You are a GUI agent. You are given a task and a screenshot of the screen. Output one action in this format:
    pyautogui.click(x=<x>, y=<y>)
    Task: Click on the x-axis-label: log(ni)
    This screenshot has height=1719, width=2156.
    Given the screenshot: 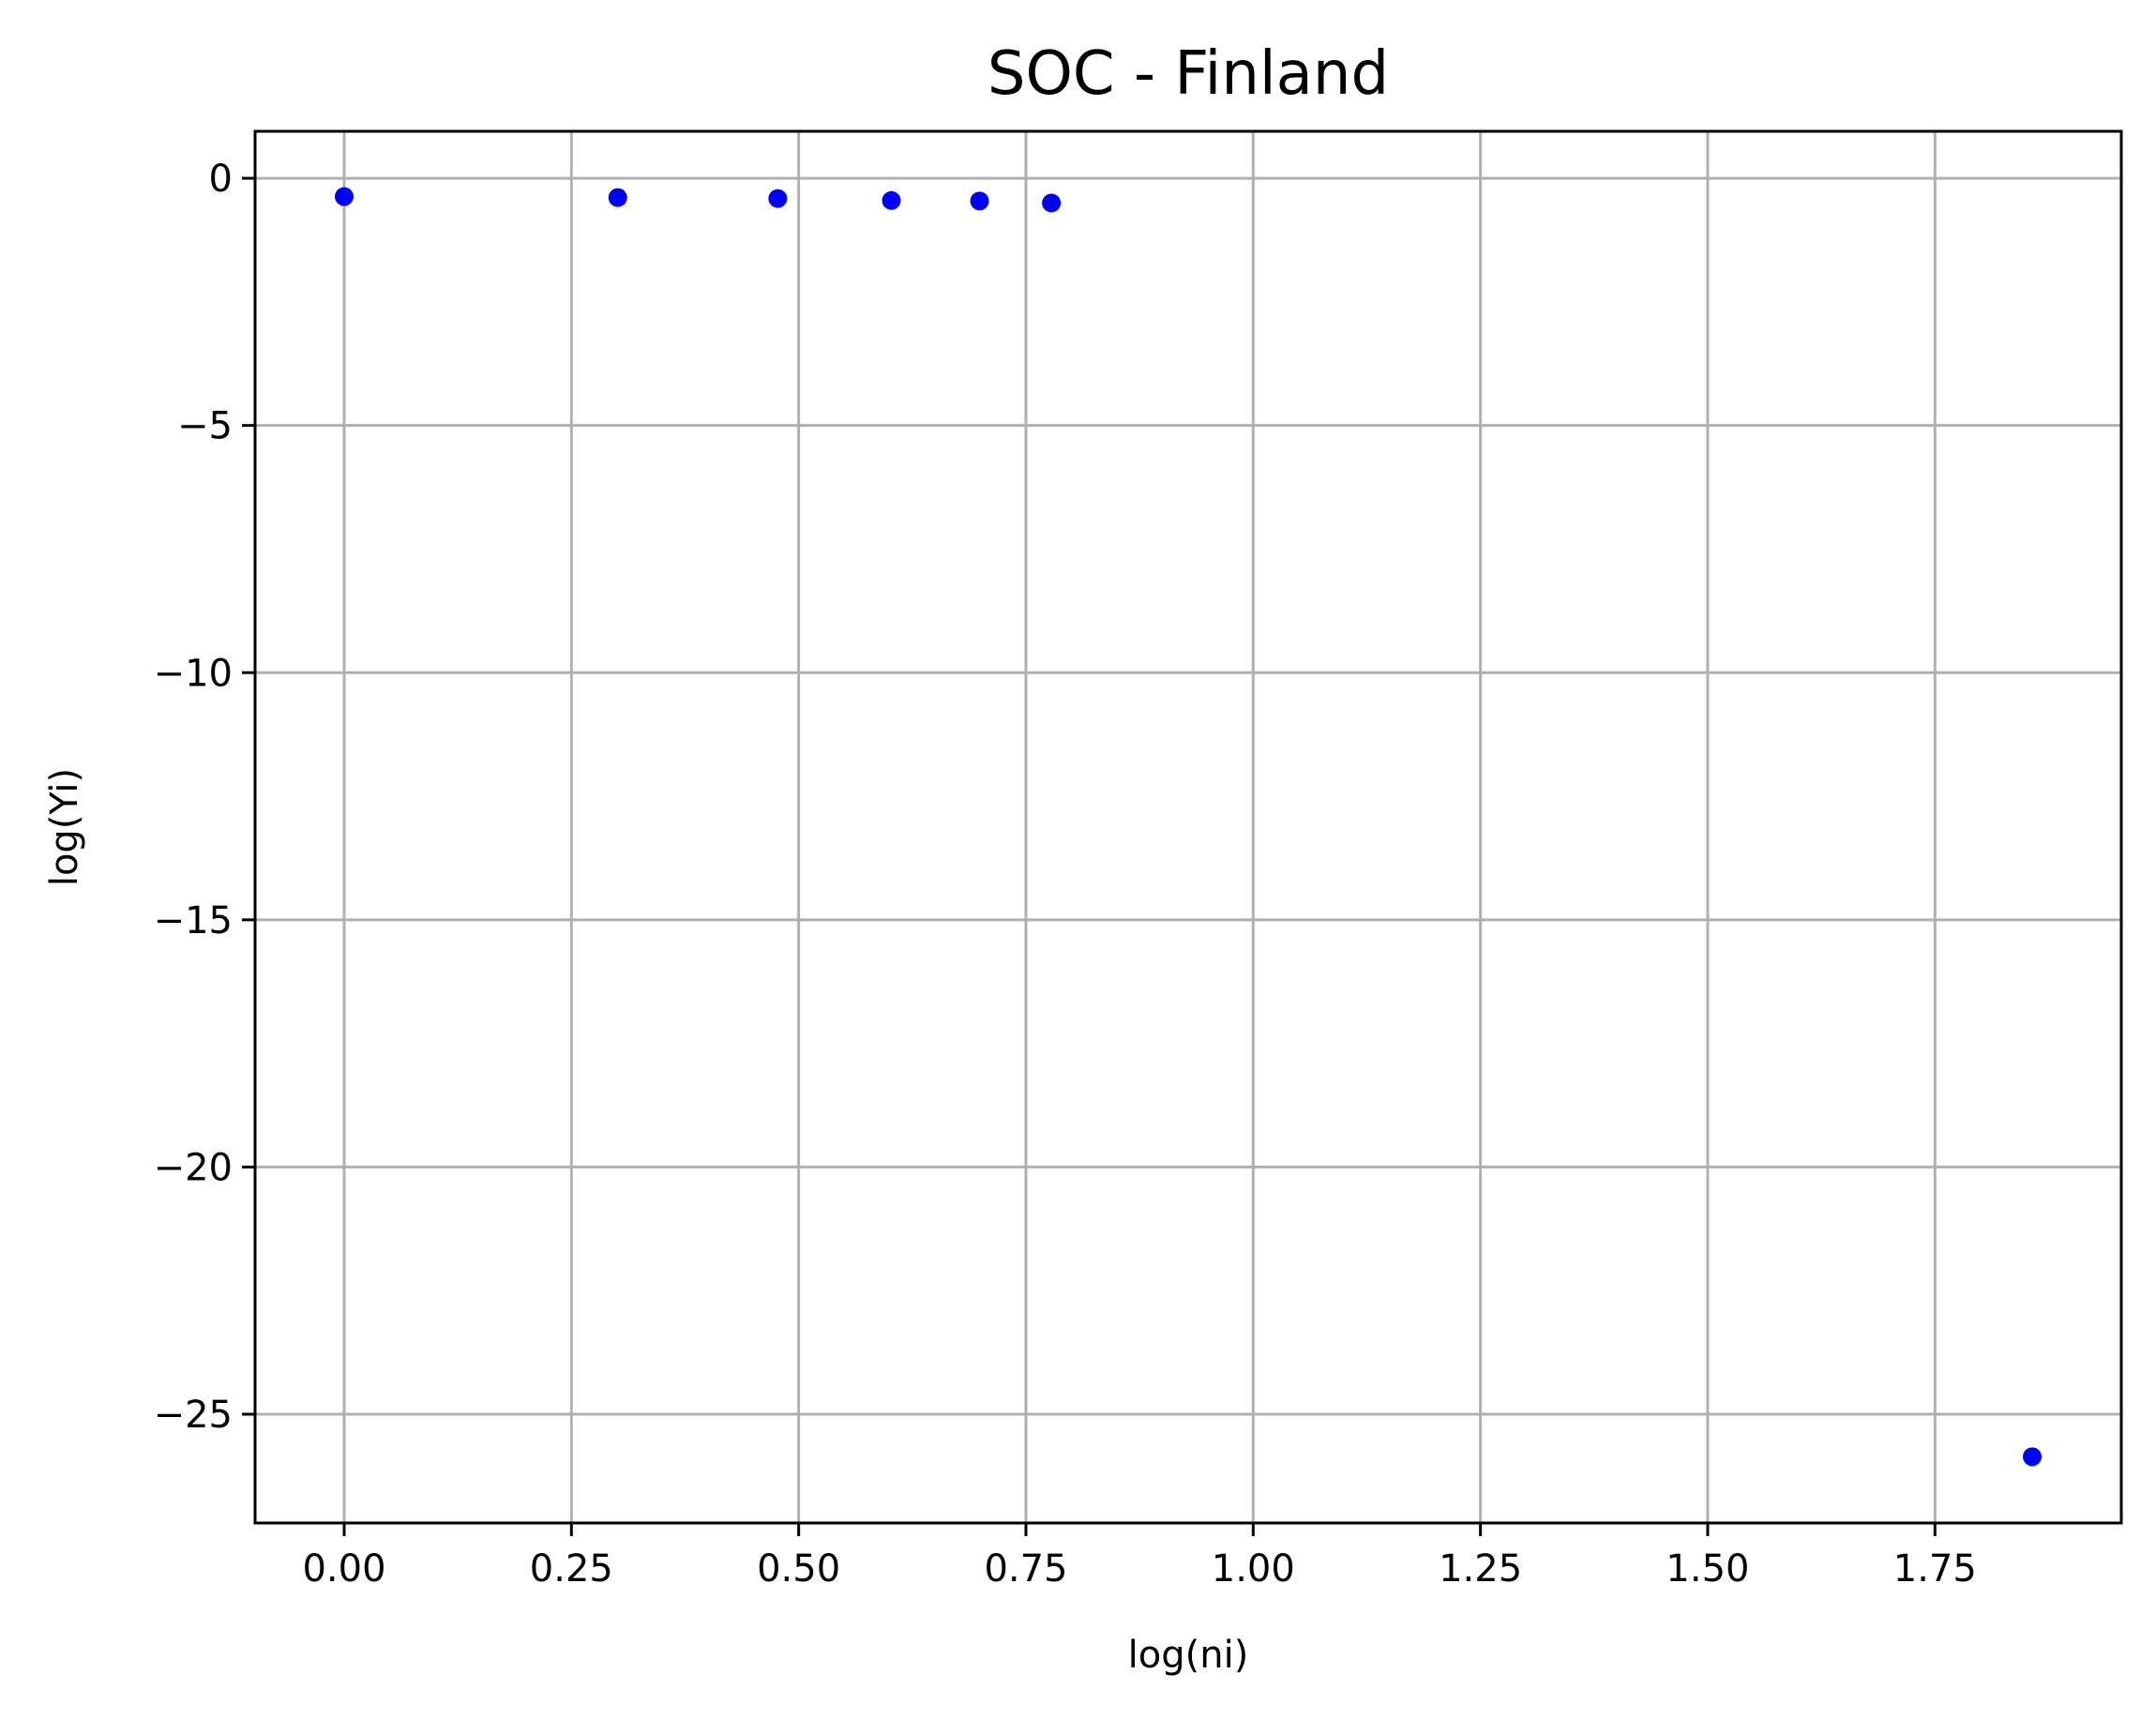 What is the action you would take?
    pyautogui.click(x=1188, y=1655)
    